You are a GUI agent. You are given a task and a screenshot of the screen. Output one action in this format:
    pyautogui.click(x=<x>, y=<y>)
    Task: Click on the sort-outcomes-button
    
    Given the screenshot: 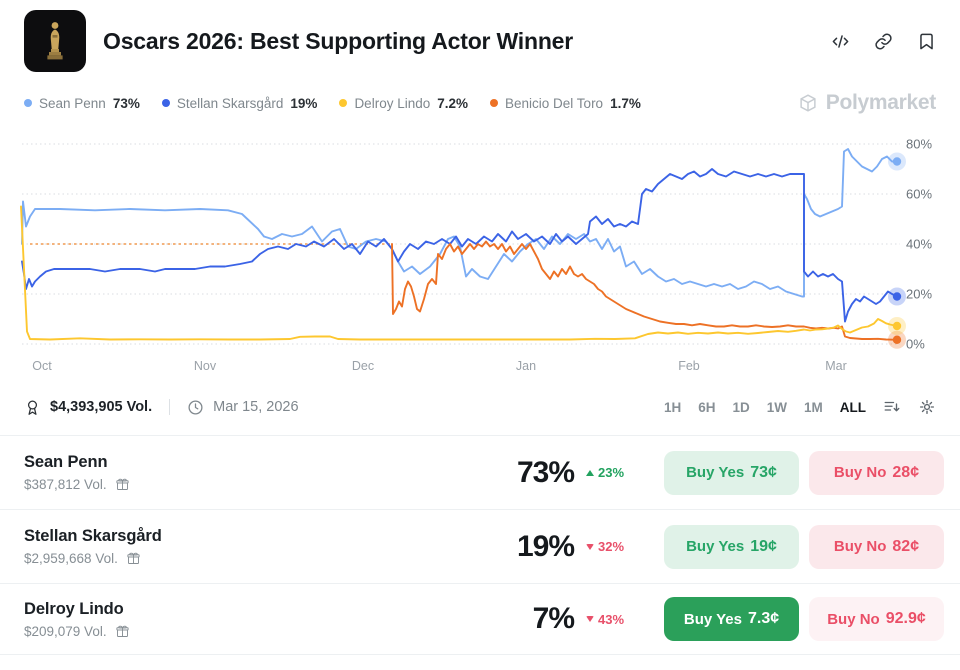 What is the action you would take?
    pyautogui.click(x=892, y=407)
    